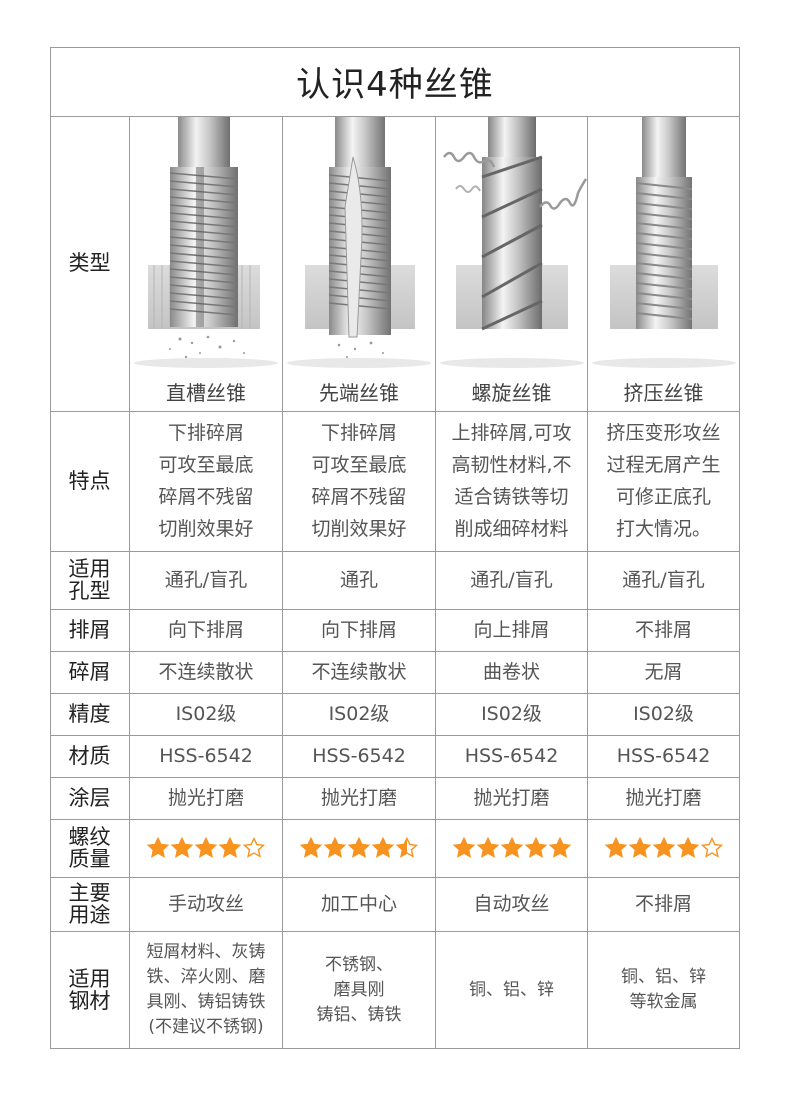 This screenshot has height=1098, width=790. I want to click on chip-dir-cell: 不排屑, so click(663, 630).